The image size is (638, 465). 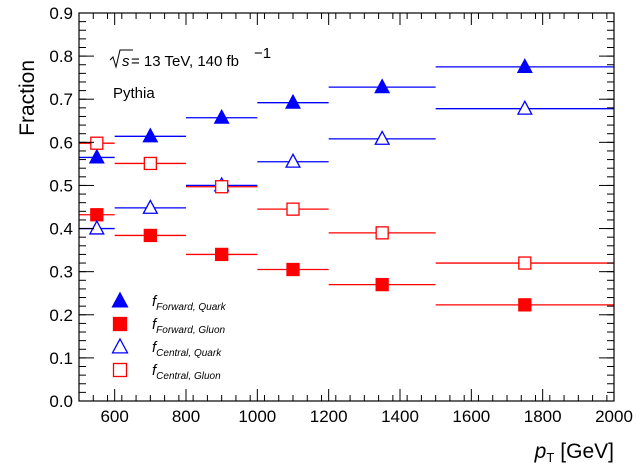 What do you see at coordinates (185, 61) in the screenshot?
I see `energy-text: = 13 TeV, 140 fb` at bounding box center [185, 61].